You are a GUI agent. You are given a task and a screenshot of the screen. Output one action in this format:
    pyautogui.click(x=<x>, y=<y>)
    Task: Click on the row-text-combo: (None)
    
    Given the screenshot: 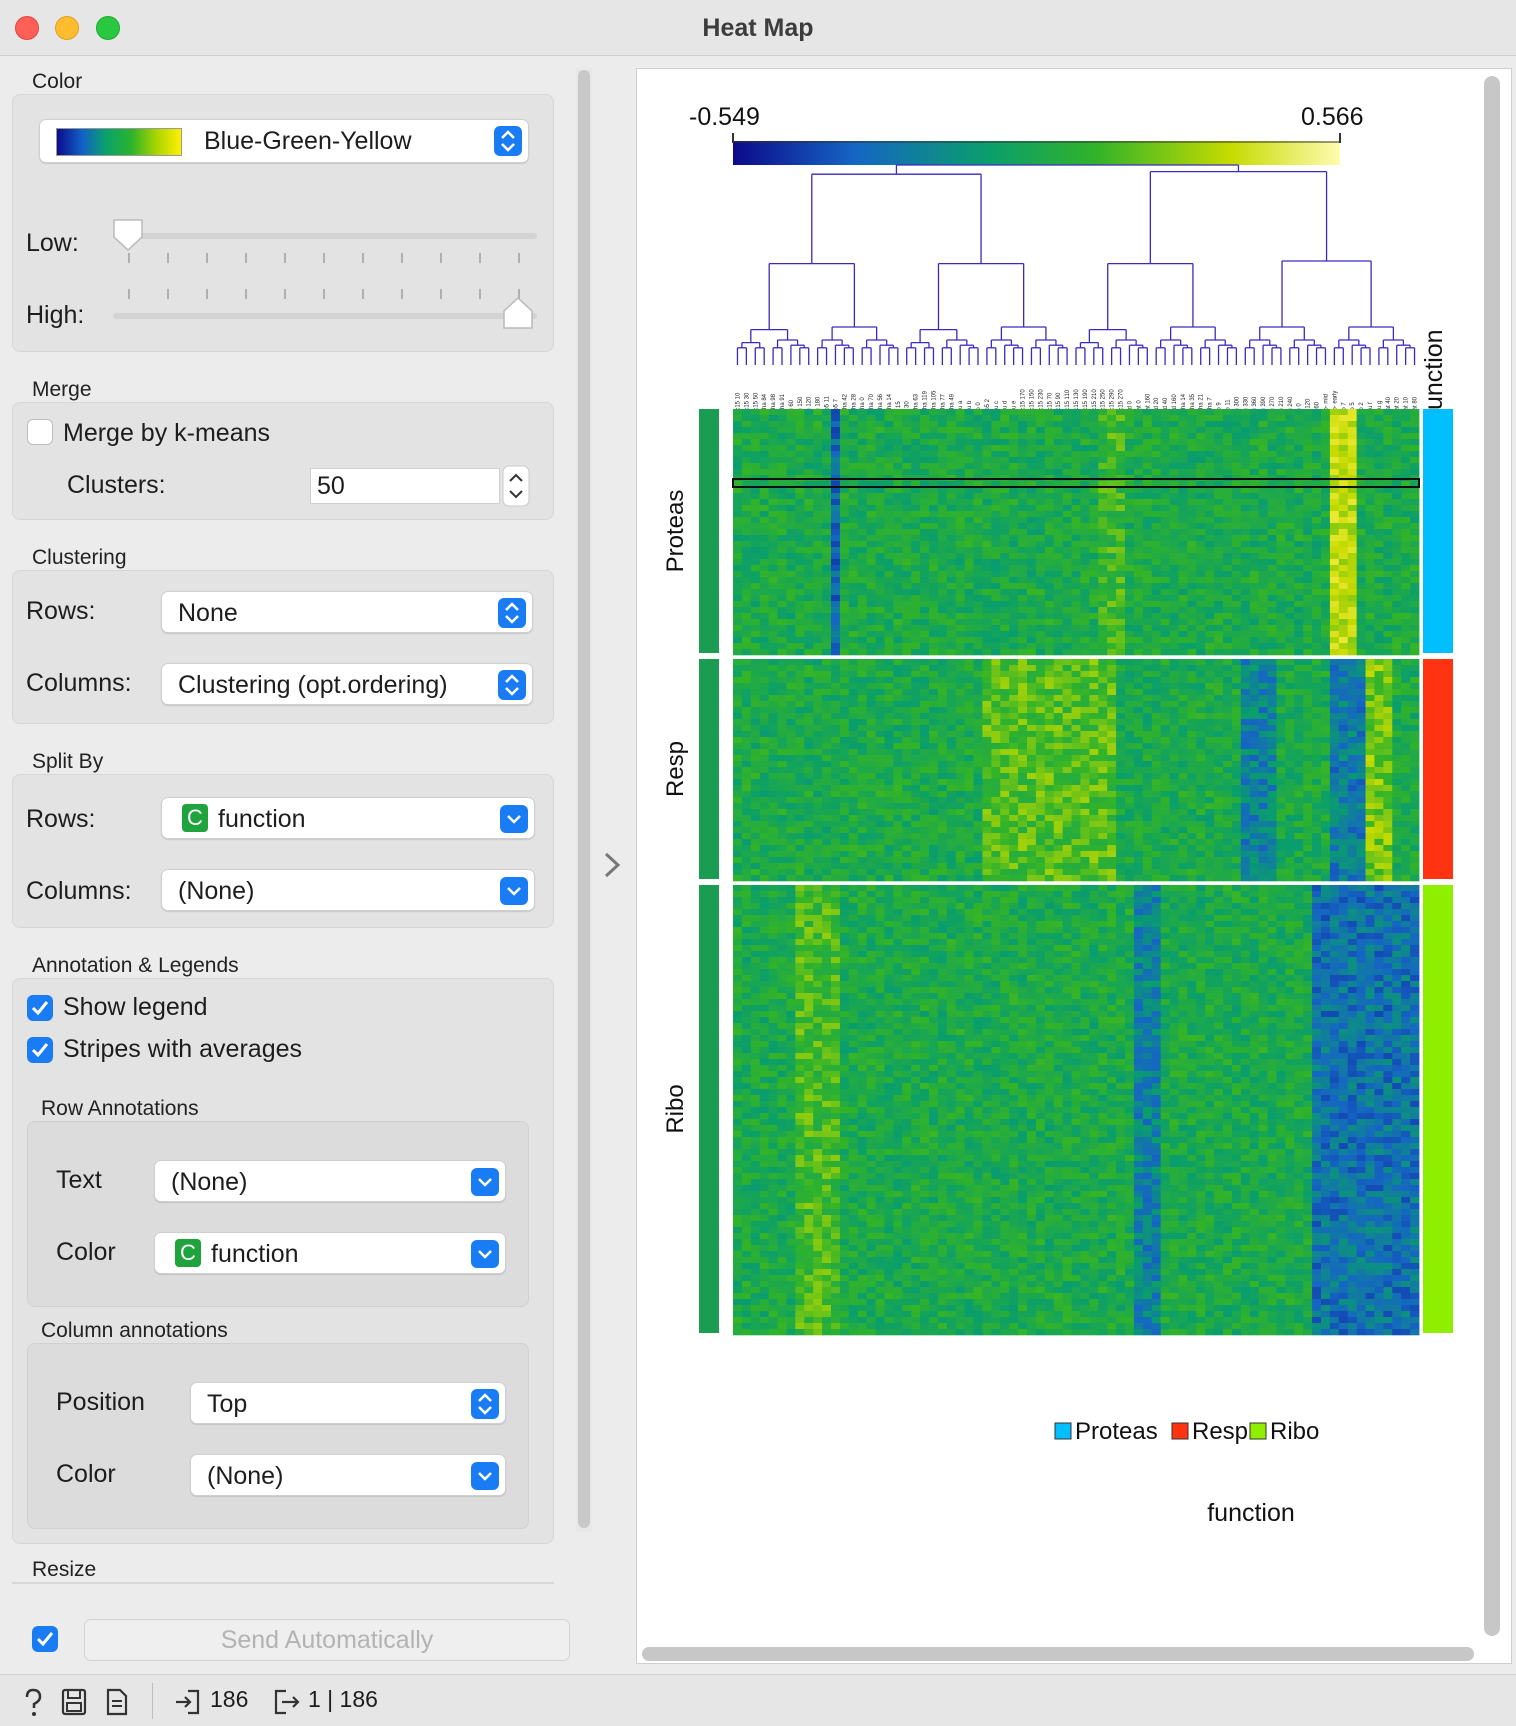 What is the action you would take?
    pyautogui.click(x=330, y=1181)
    